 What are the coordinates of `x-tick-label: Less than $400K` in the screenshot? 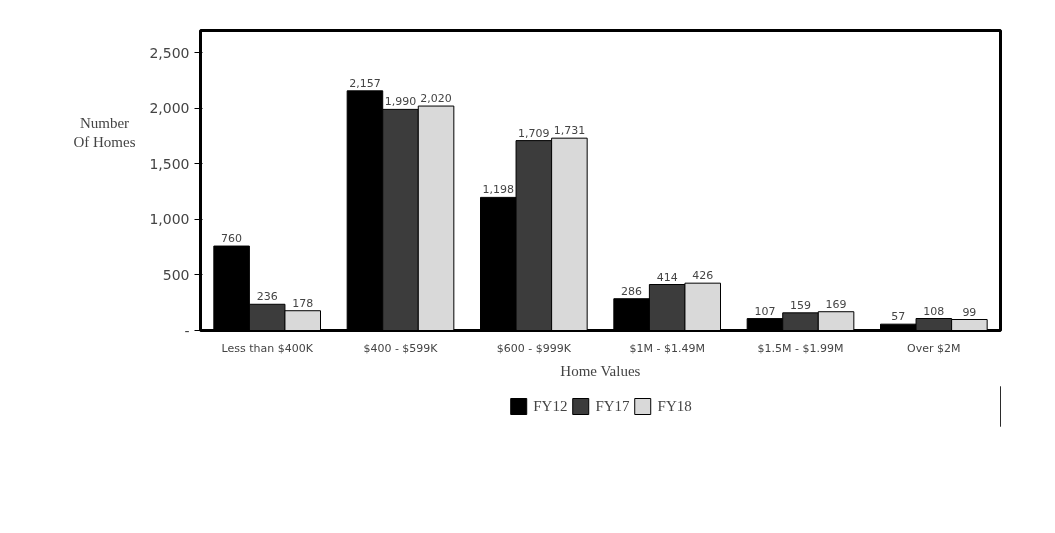 It's located at (267, 348).